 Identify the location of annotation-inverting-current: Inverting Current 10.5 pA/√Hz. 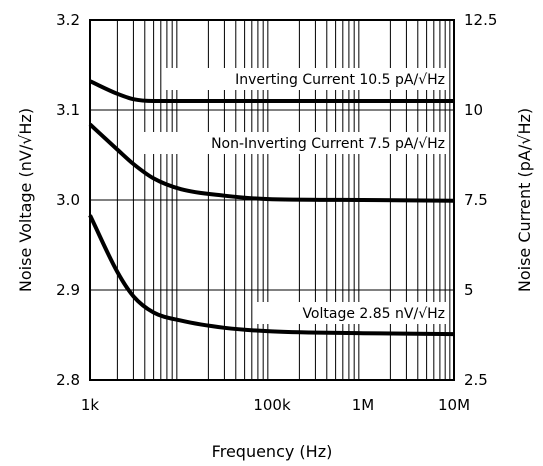
(306, 79).